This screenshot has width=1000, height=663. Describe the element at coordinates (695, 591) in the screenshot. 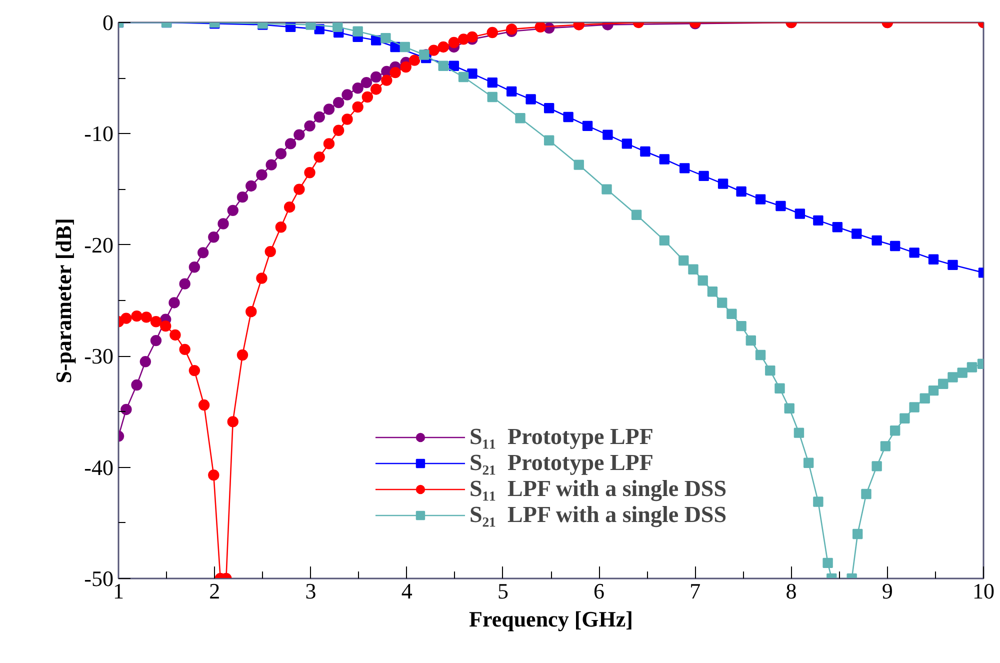

I see `x-tick-label: 7` at that location.